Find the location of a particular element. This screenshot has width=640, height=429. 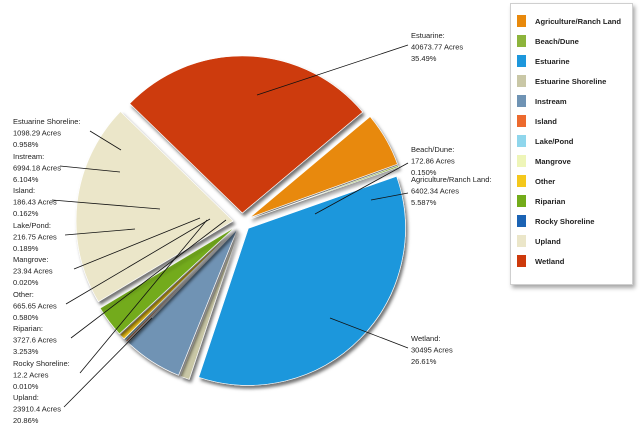

pie-slice-agriculture-ranch-land is located at coordinates (323, 167).